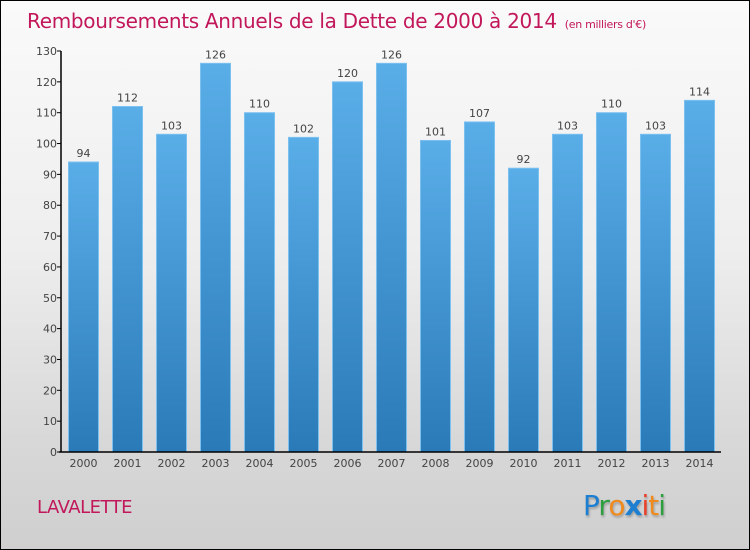 Image resolution: width=750 pixels, height=550 pixels. What do you see at coordinates (128, 463) in the screenshot?
I see `x-tick-label-2001: 2001` at bounding box center [128, 463].